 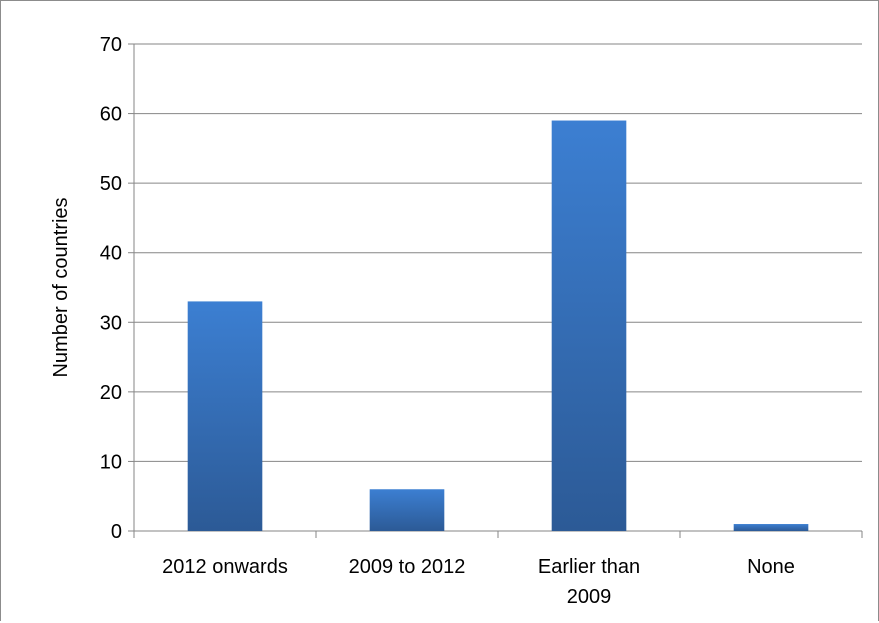 I want to click on x-tick-label-2012-onwards: 2012 onwards, so click(x=225, y=567).